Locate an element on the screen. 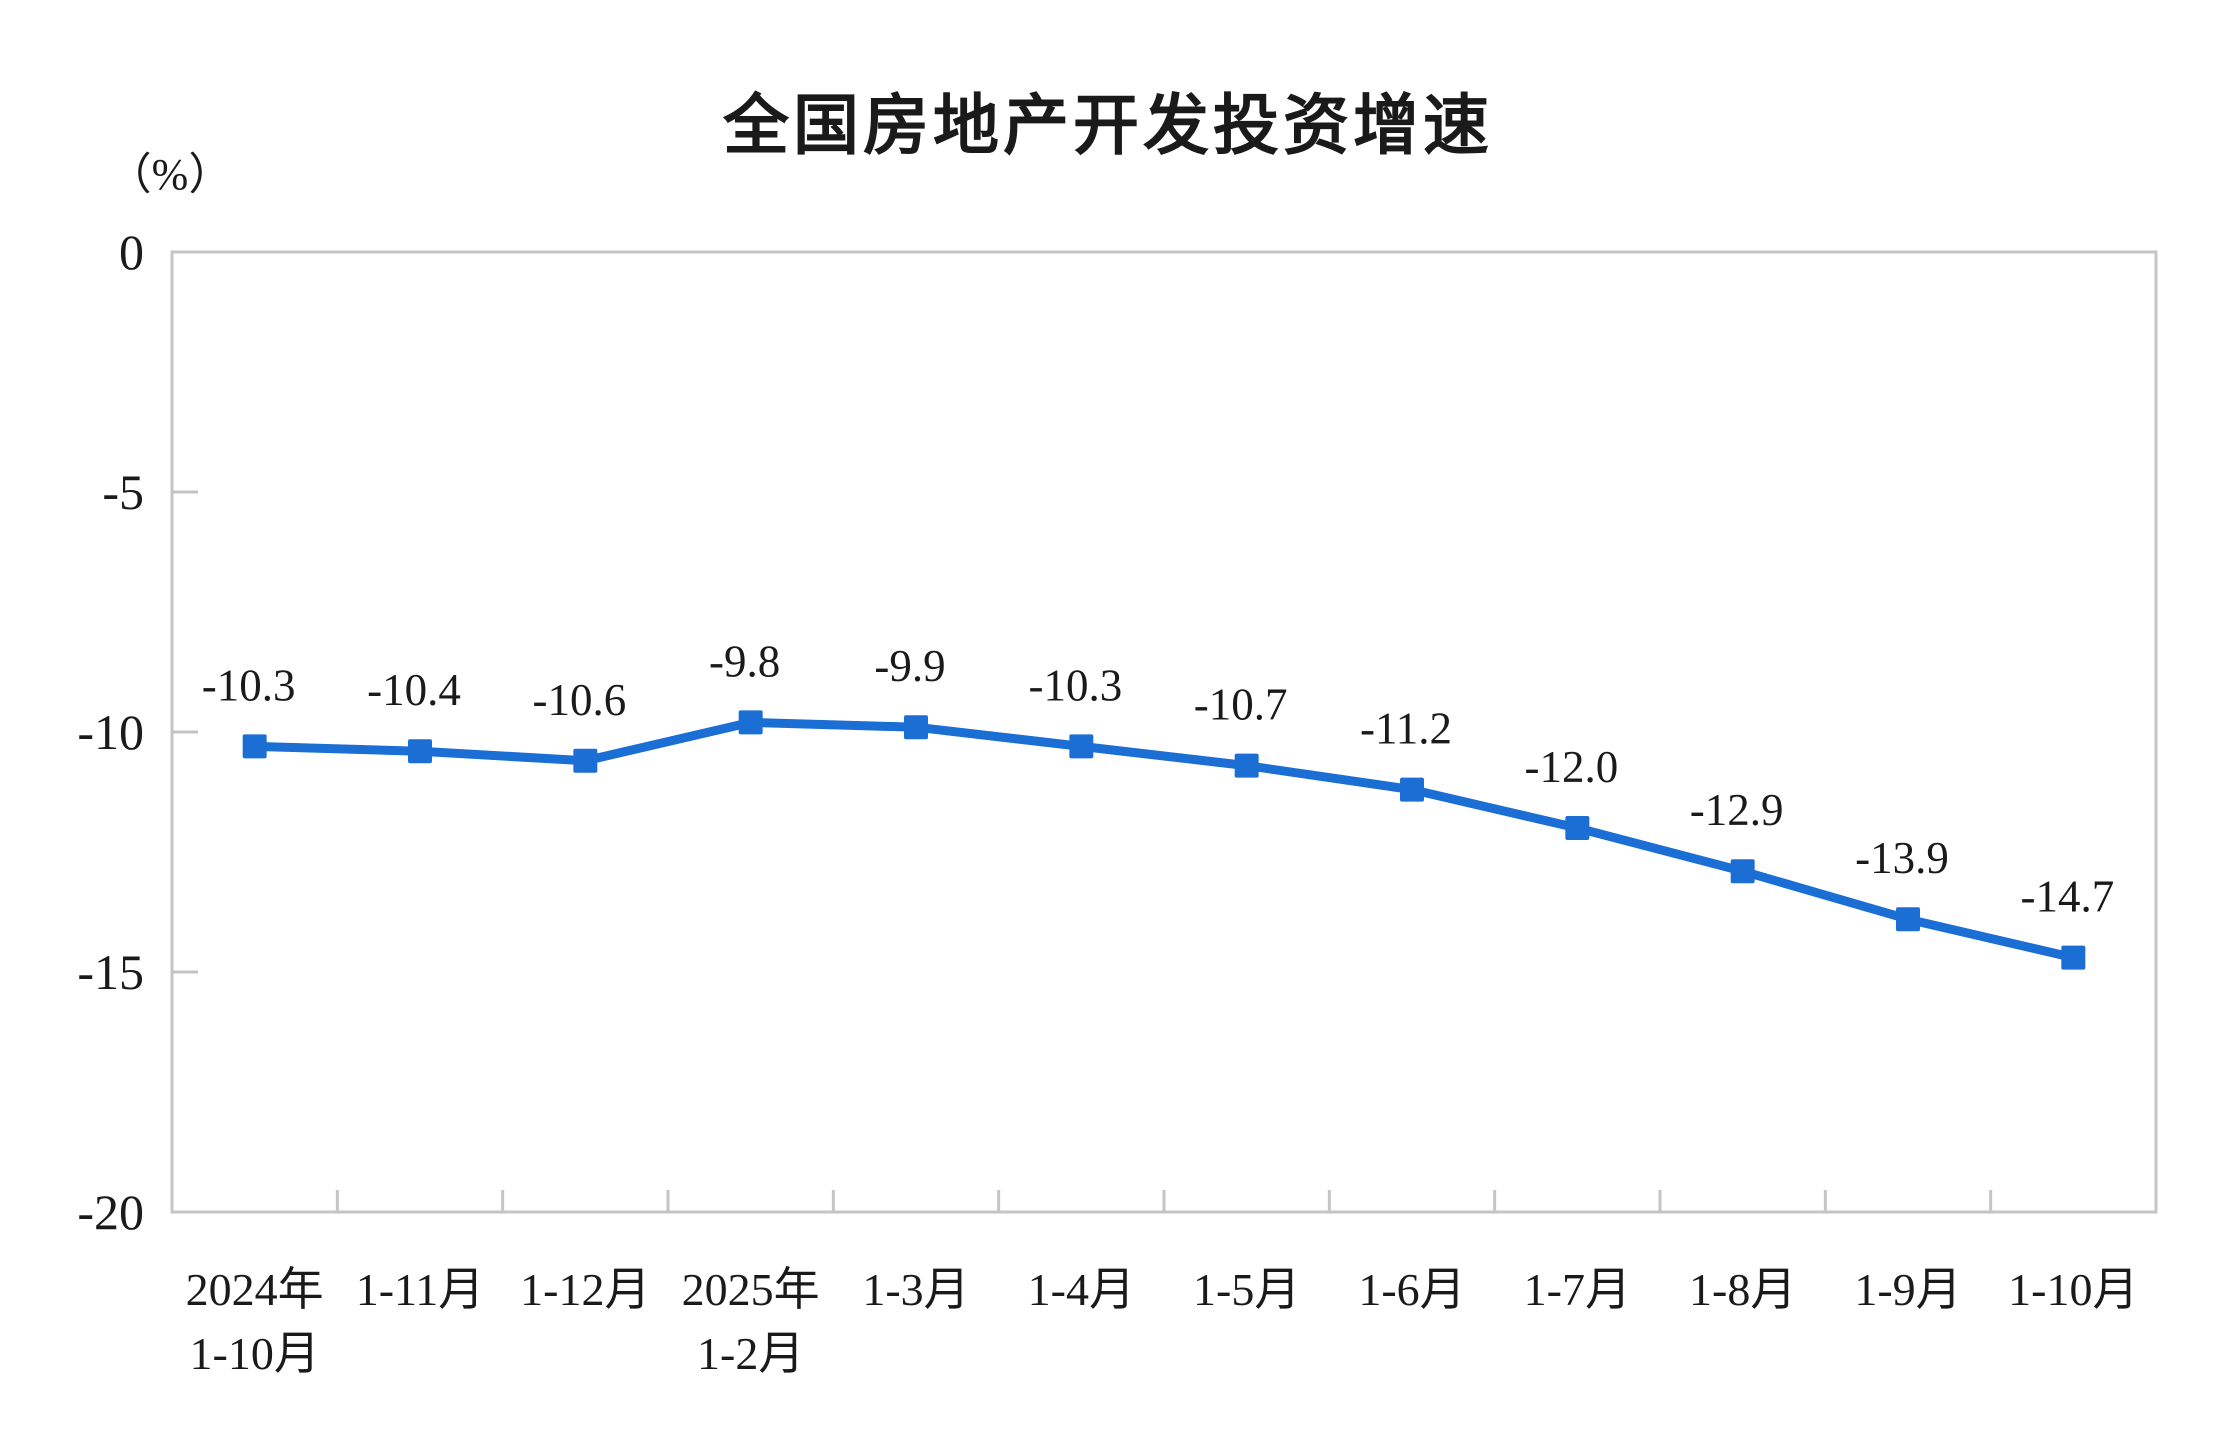  y-tick-label: -5 is located at coordinates (123, 492).